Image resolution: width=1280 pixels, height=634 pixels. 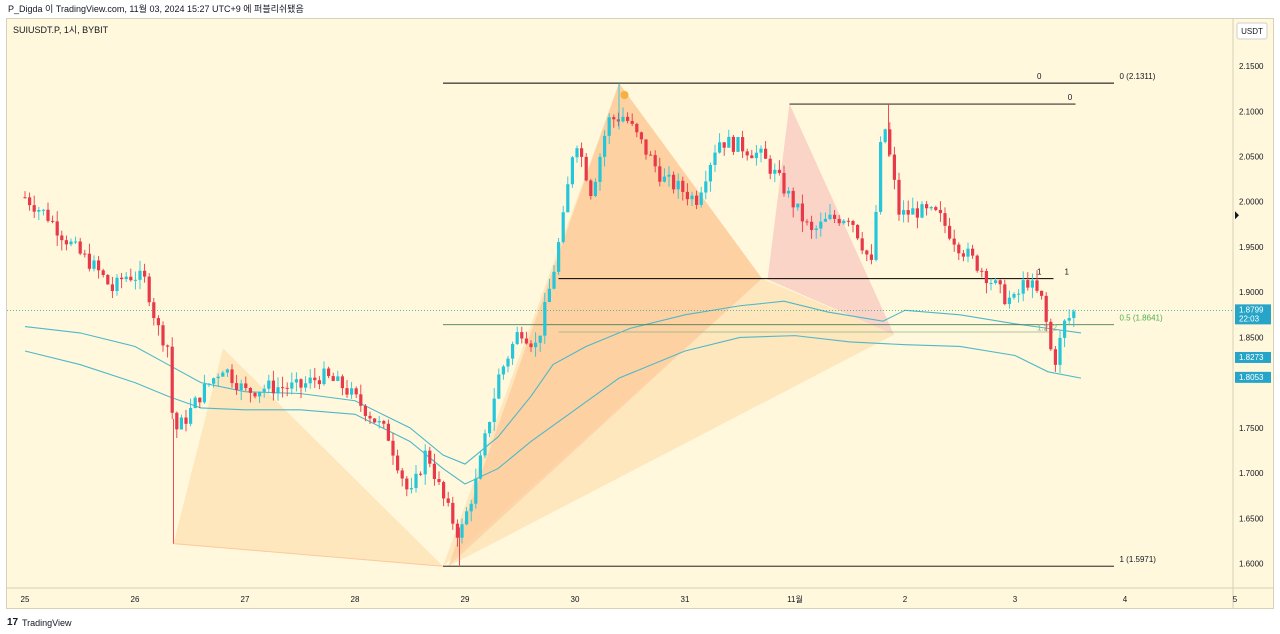 I want to click on x-tick-label: 11월, so click(x=795, y=599).